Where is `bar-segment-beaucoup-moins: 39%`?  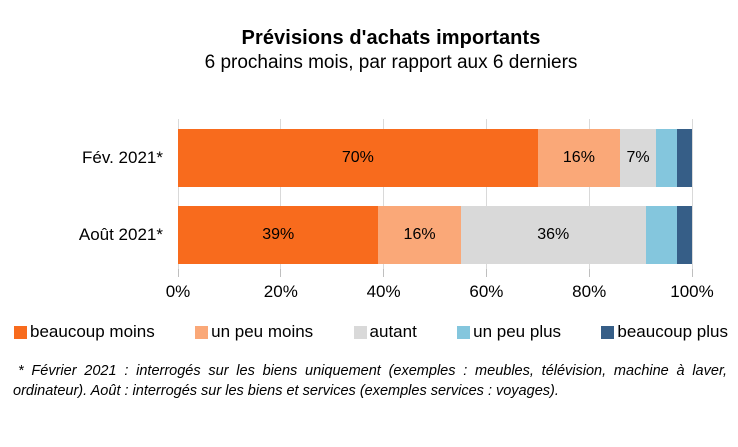 bar-segment-beaucoup-moins: 39% is located at coordinates (278, 235).